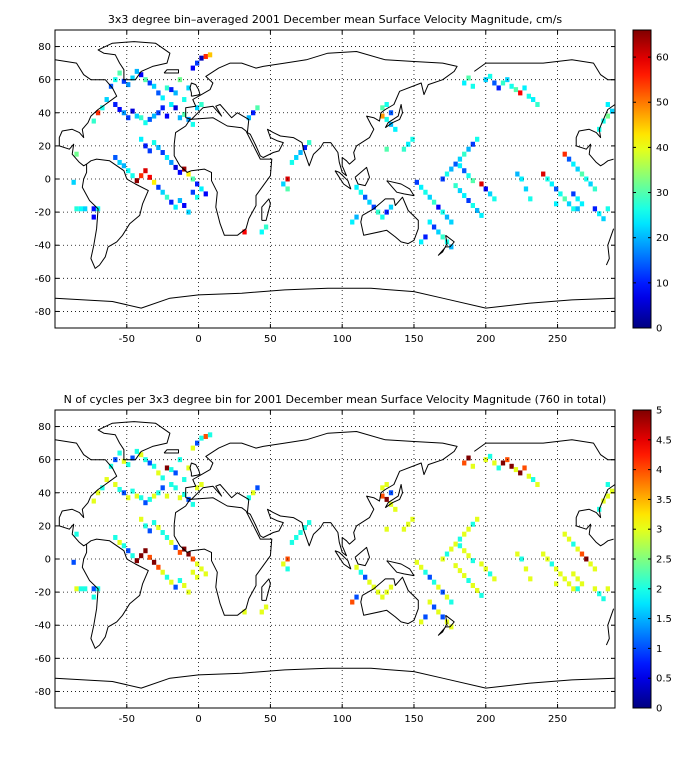 This screenshot has width=696, height=760. Describe the element at coordinates (662, 103) in the screenshot. I see `colorbar-tick-label: 50` at that location.